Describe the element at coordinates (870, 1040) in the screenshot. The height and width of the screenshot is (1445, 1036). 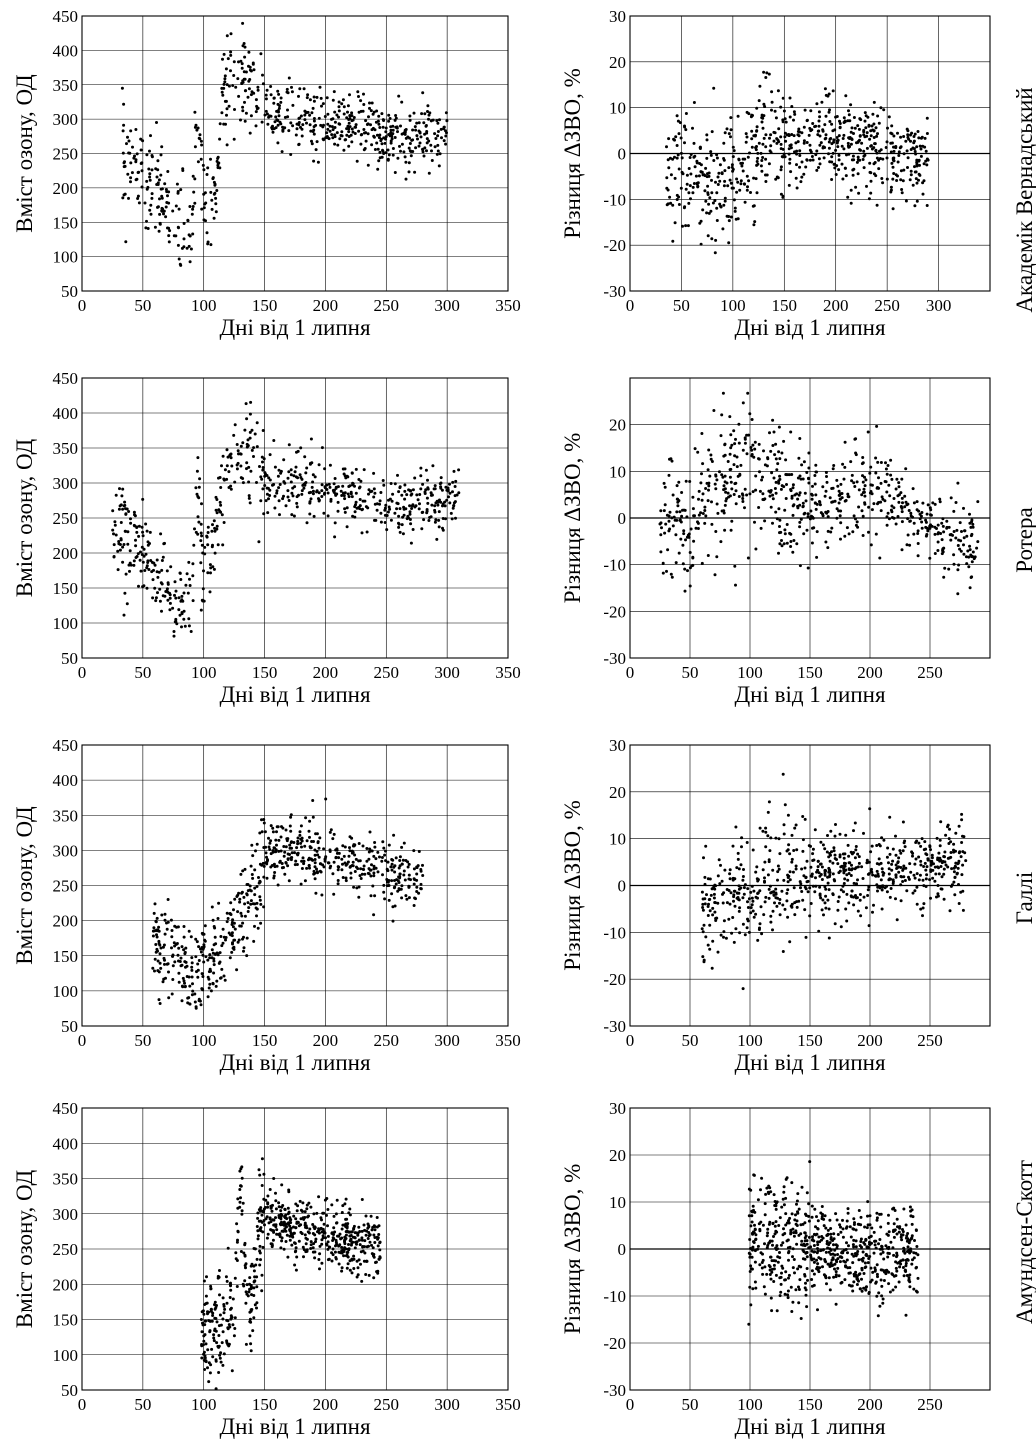
I see `x-tick-label: 200` at that location.